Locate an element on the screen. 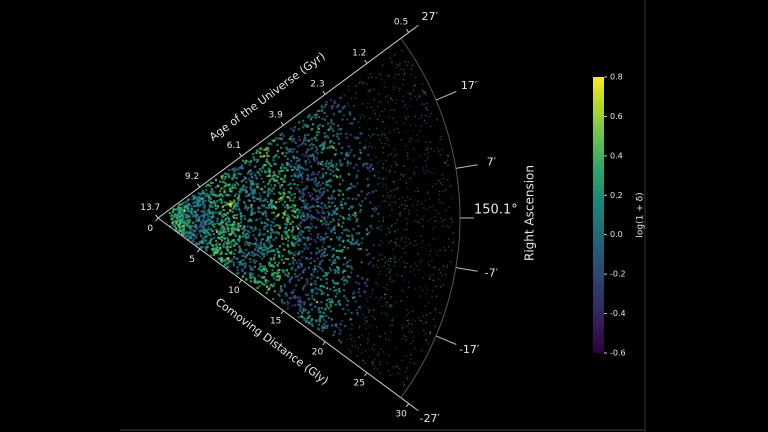 The image size is (768, 432). age-tick-label: 13.7 is located at coordinates (150, 208).